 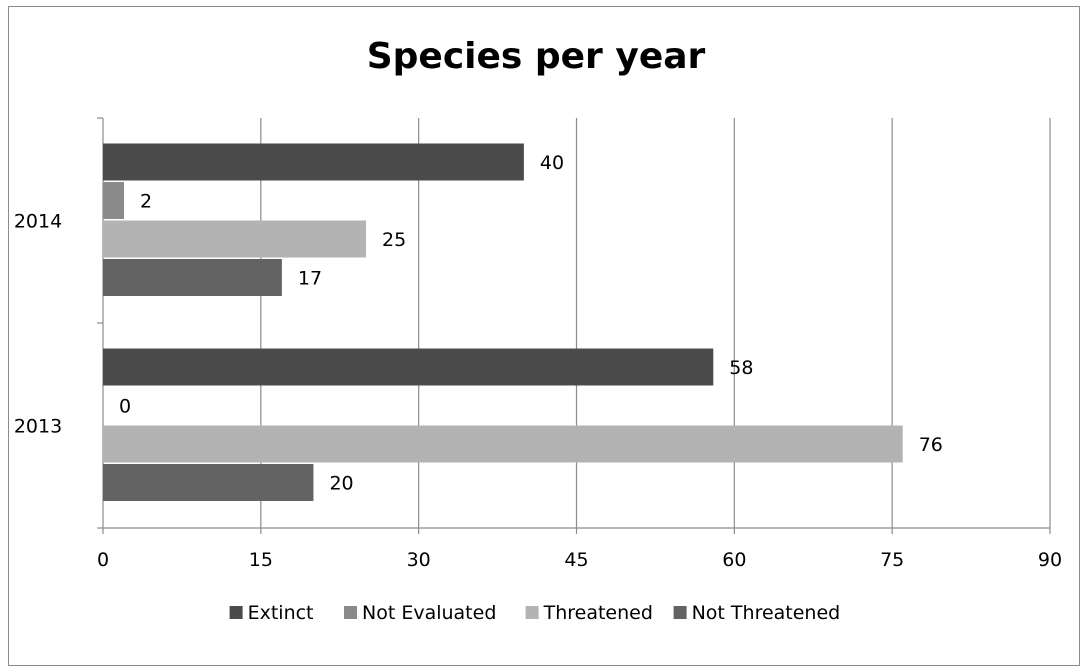 I want to click on bar-2013-not-threatened, so click(x=208, y=482).